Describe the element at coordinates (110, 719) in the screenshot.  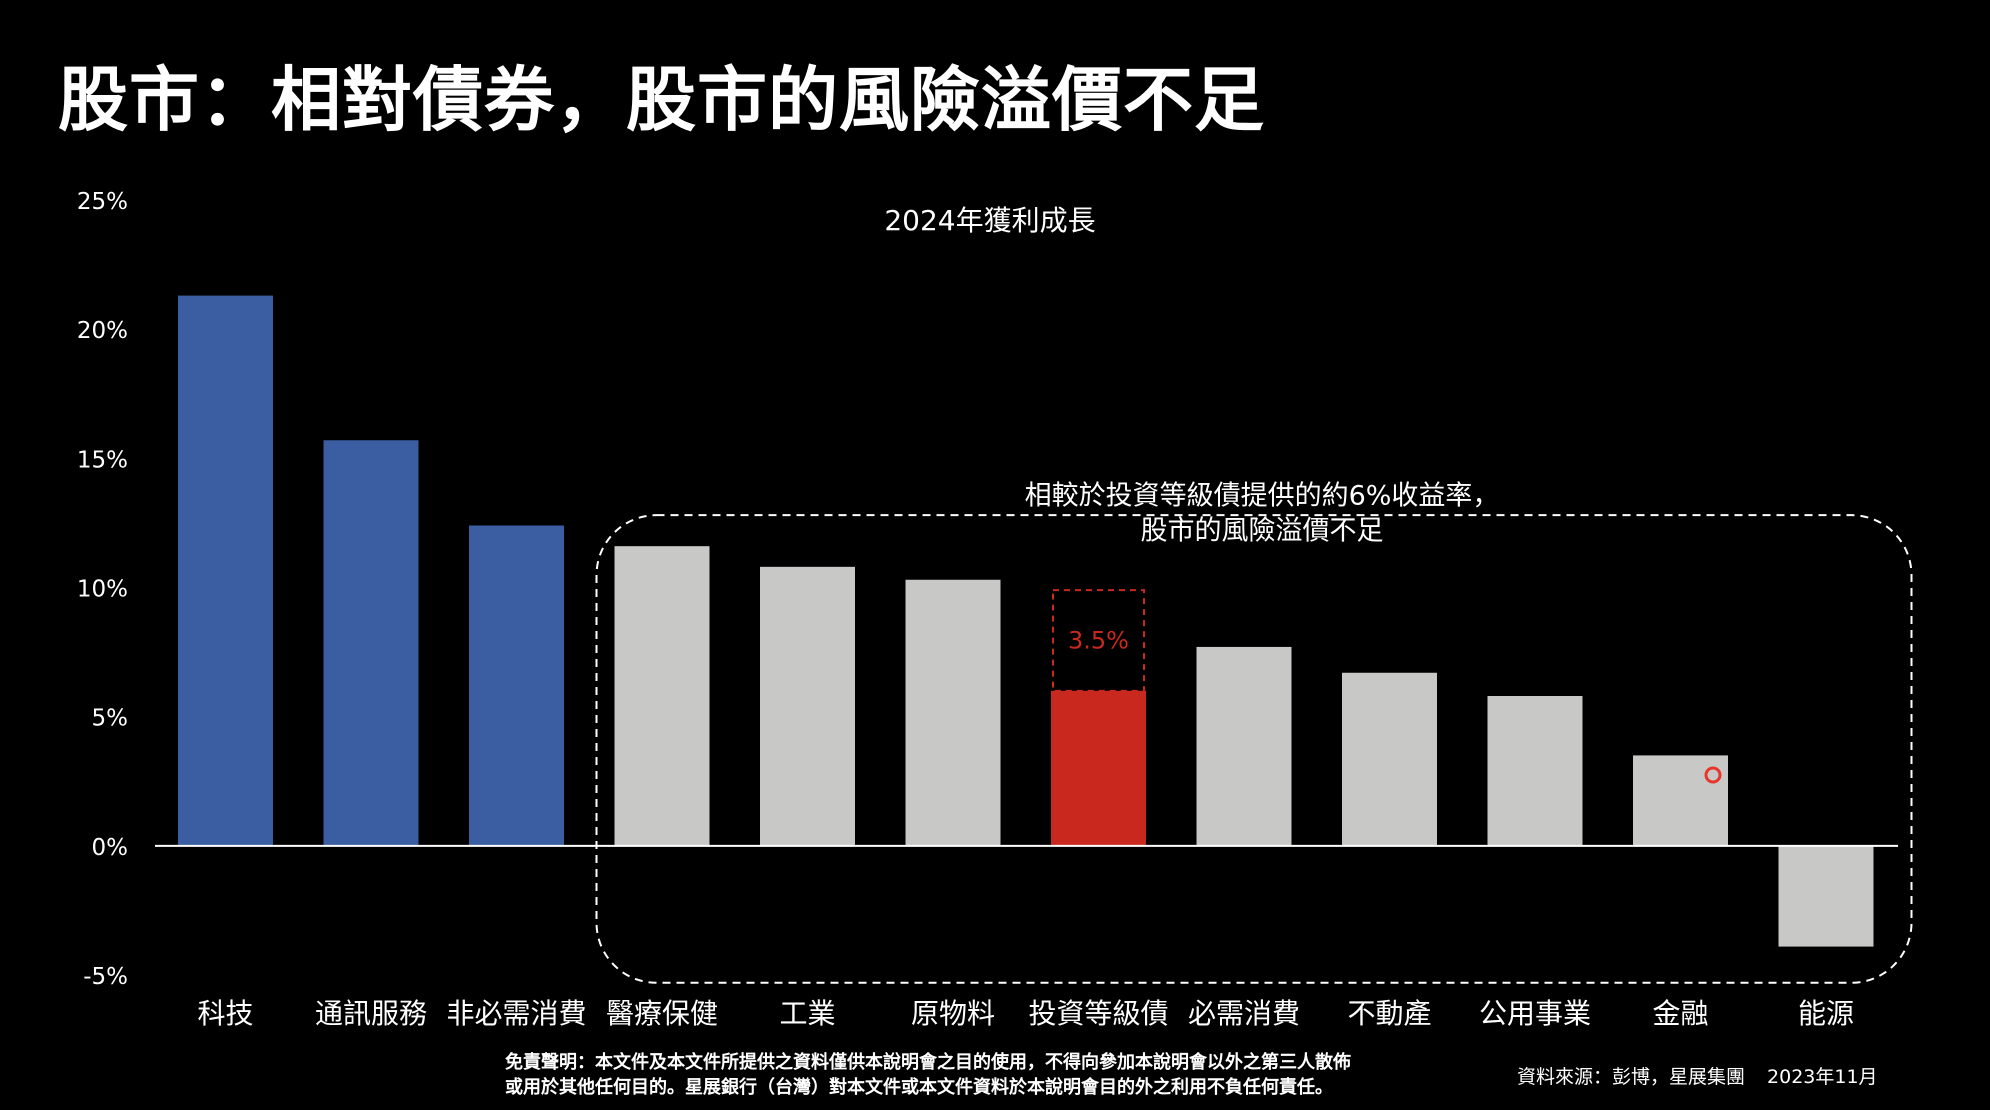
I see `y-tick-label: 5%` at that location.